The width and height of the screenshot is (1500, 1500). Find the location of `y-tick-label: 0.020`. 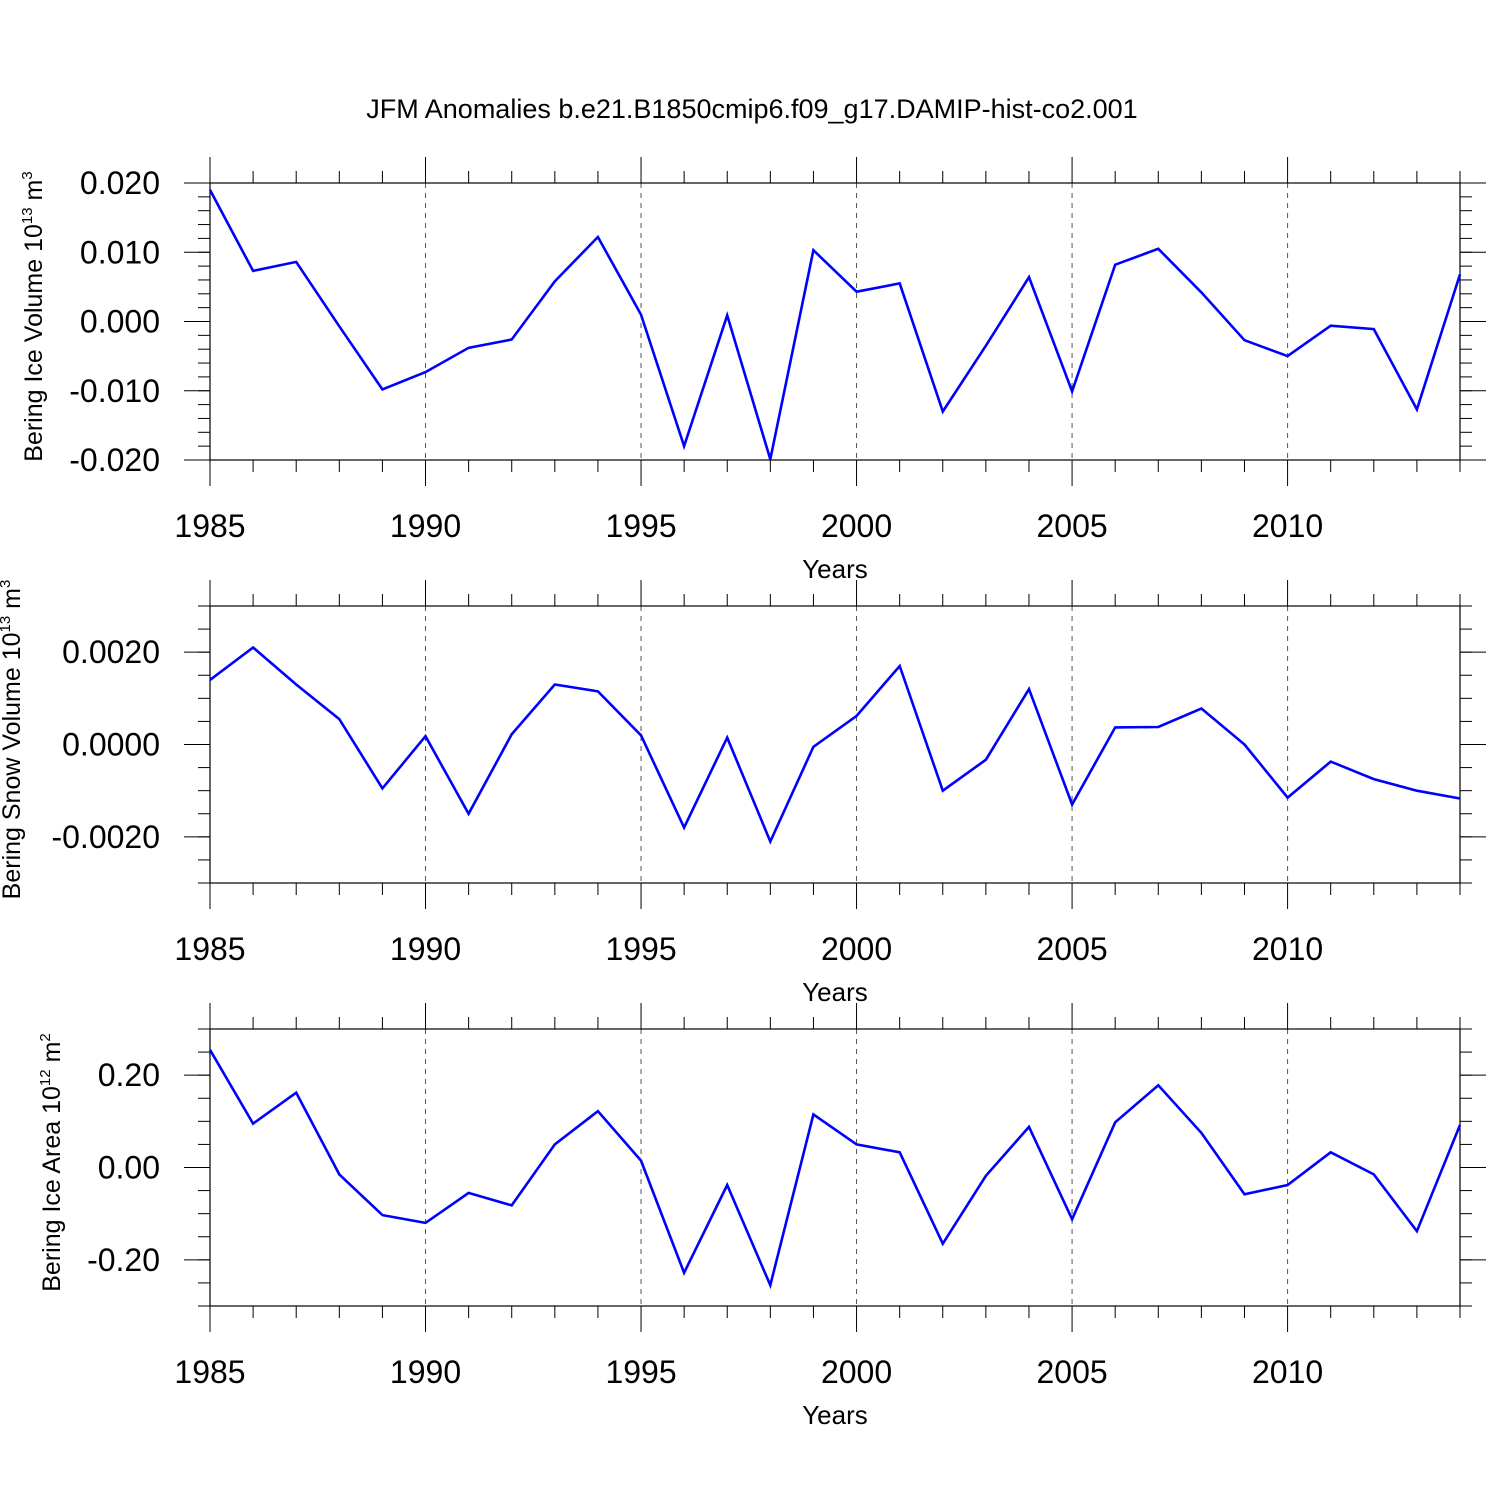

y-tick-label: 0.020 is located at coordinates (120, 183).